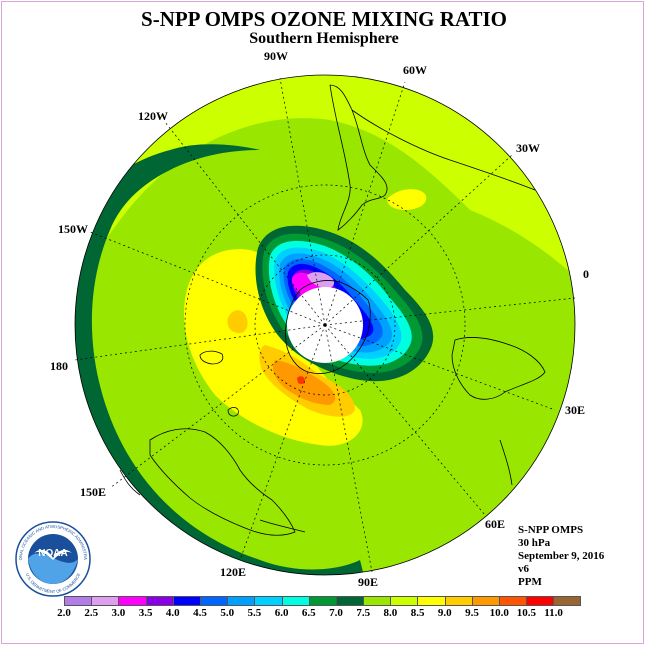 This screenshot has width=648, height=648. Describe the element at coordinates (499, 613) in the screenshot. I see `legend-tick-label: 10.0` at that location.